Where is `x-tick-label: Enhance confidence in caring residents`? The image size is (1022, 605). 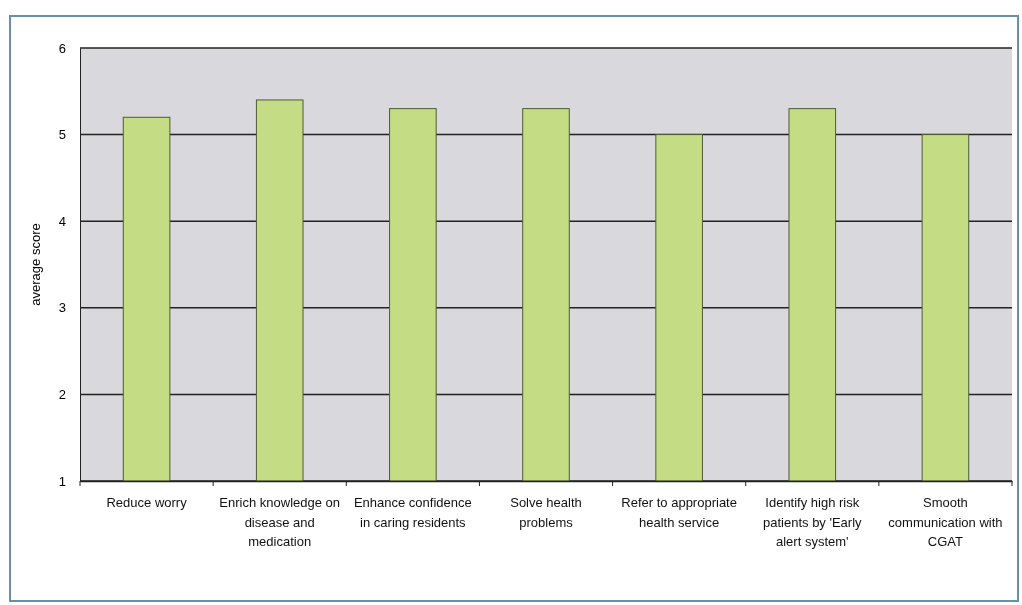
x-tick-label: Enhance confidence in caring residents is located at coordinates (412, 512).